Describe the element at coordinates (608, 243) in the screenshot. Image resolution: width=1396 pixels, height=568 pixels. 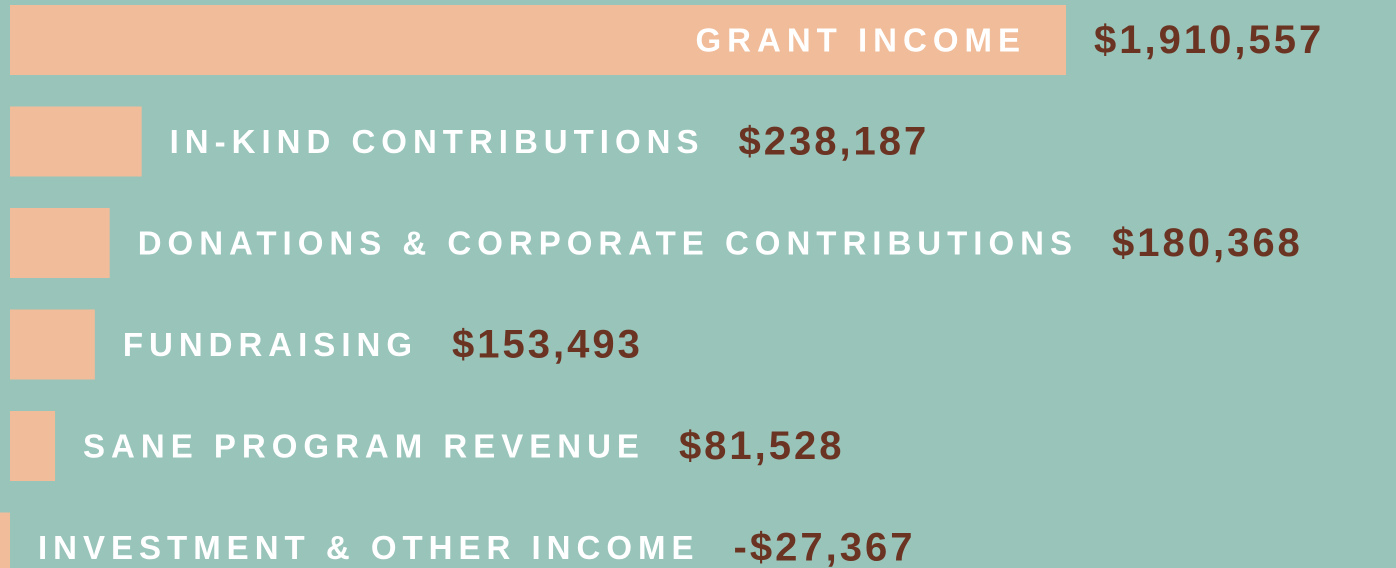
I see `category-label: DONATIONS & CORPORATE CONTRIBUTIONS` at that location.